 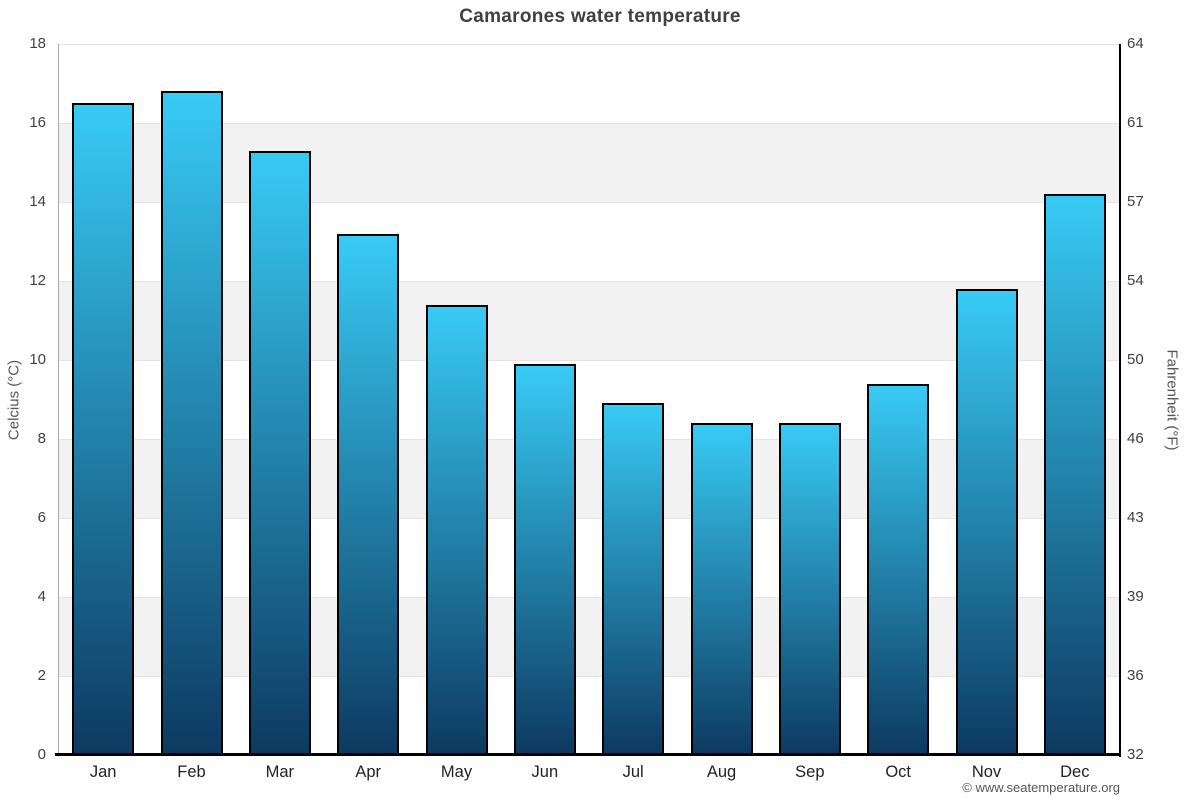 I want to click on copyright-credit: © www.seatemperature.org, so click(x=1041, y=787).